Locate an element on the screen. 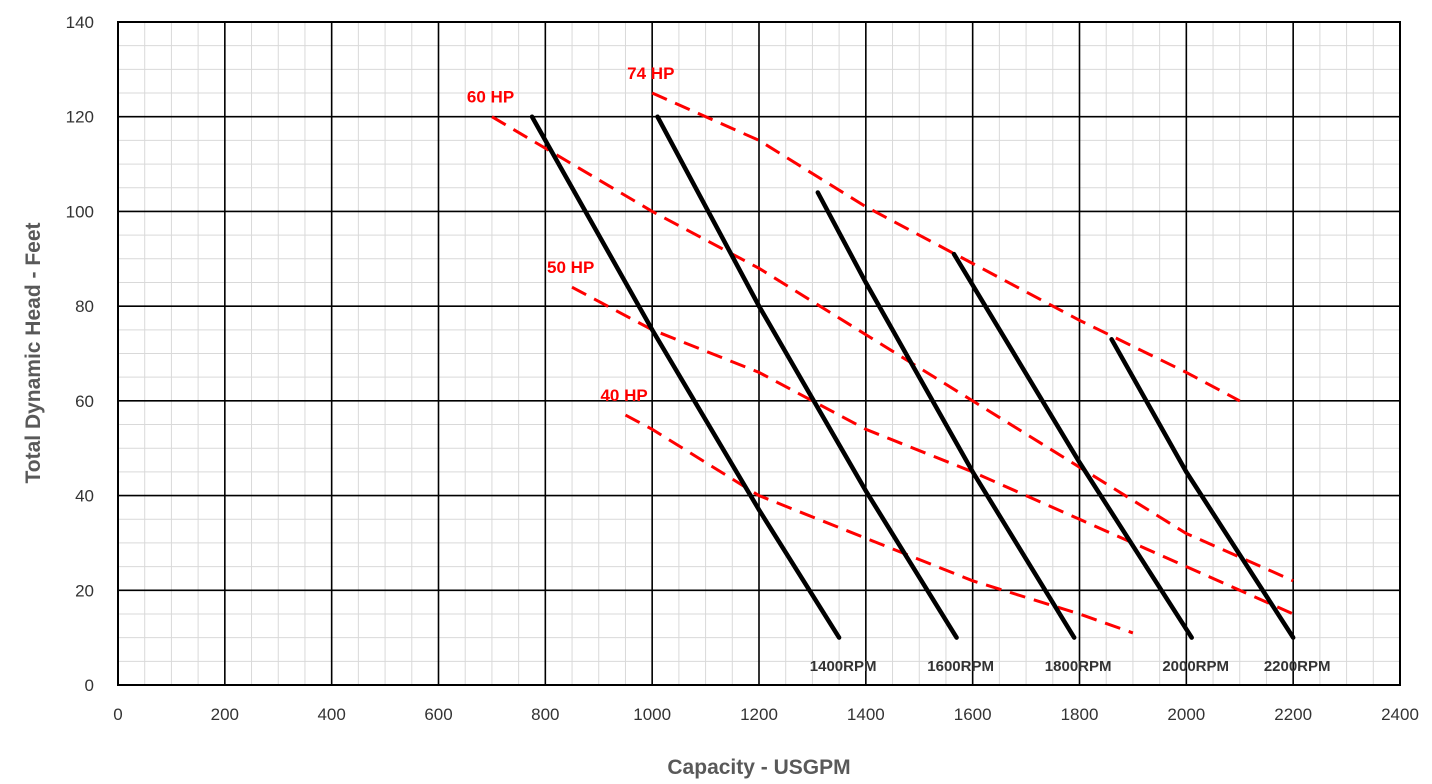  x-tick-label: 1200 is located at coordinates (759, 714).